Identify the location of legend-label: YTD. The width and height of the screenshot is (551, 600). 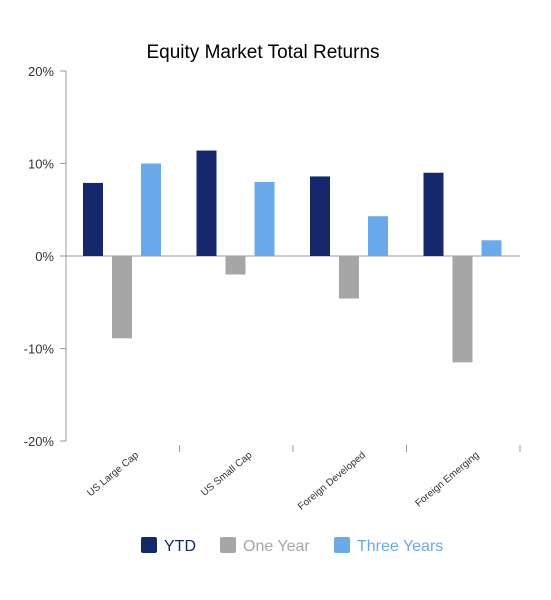
(180, 546).